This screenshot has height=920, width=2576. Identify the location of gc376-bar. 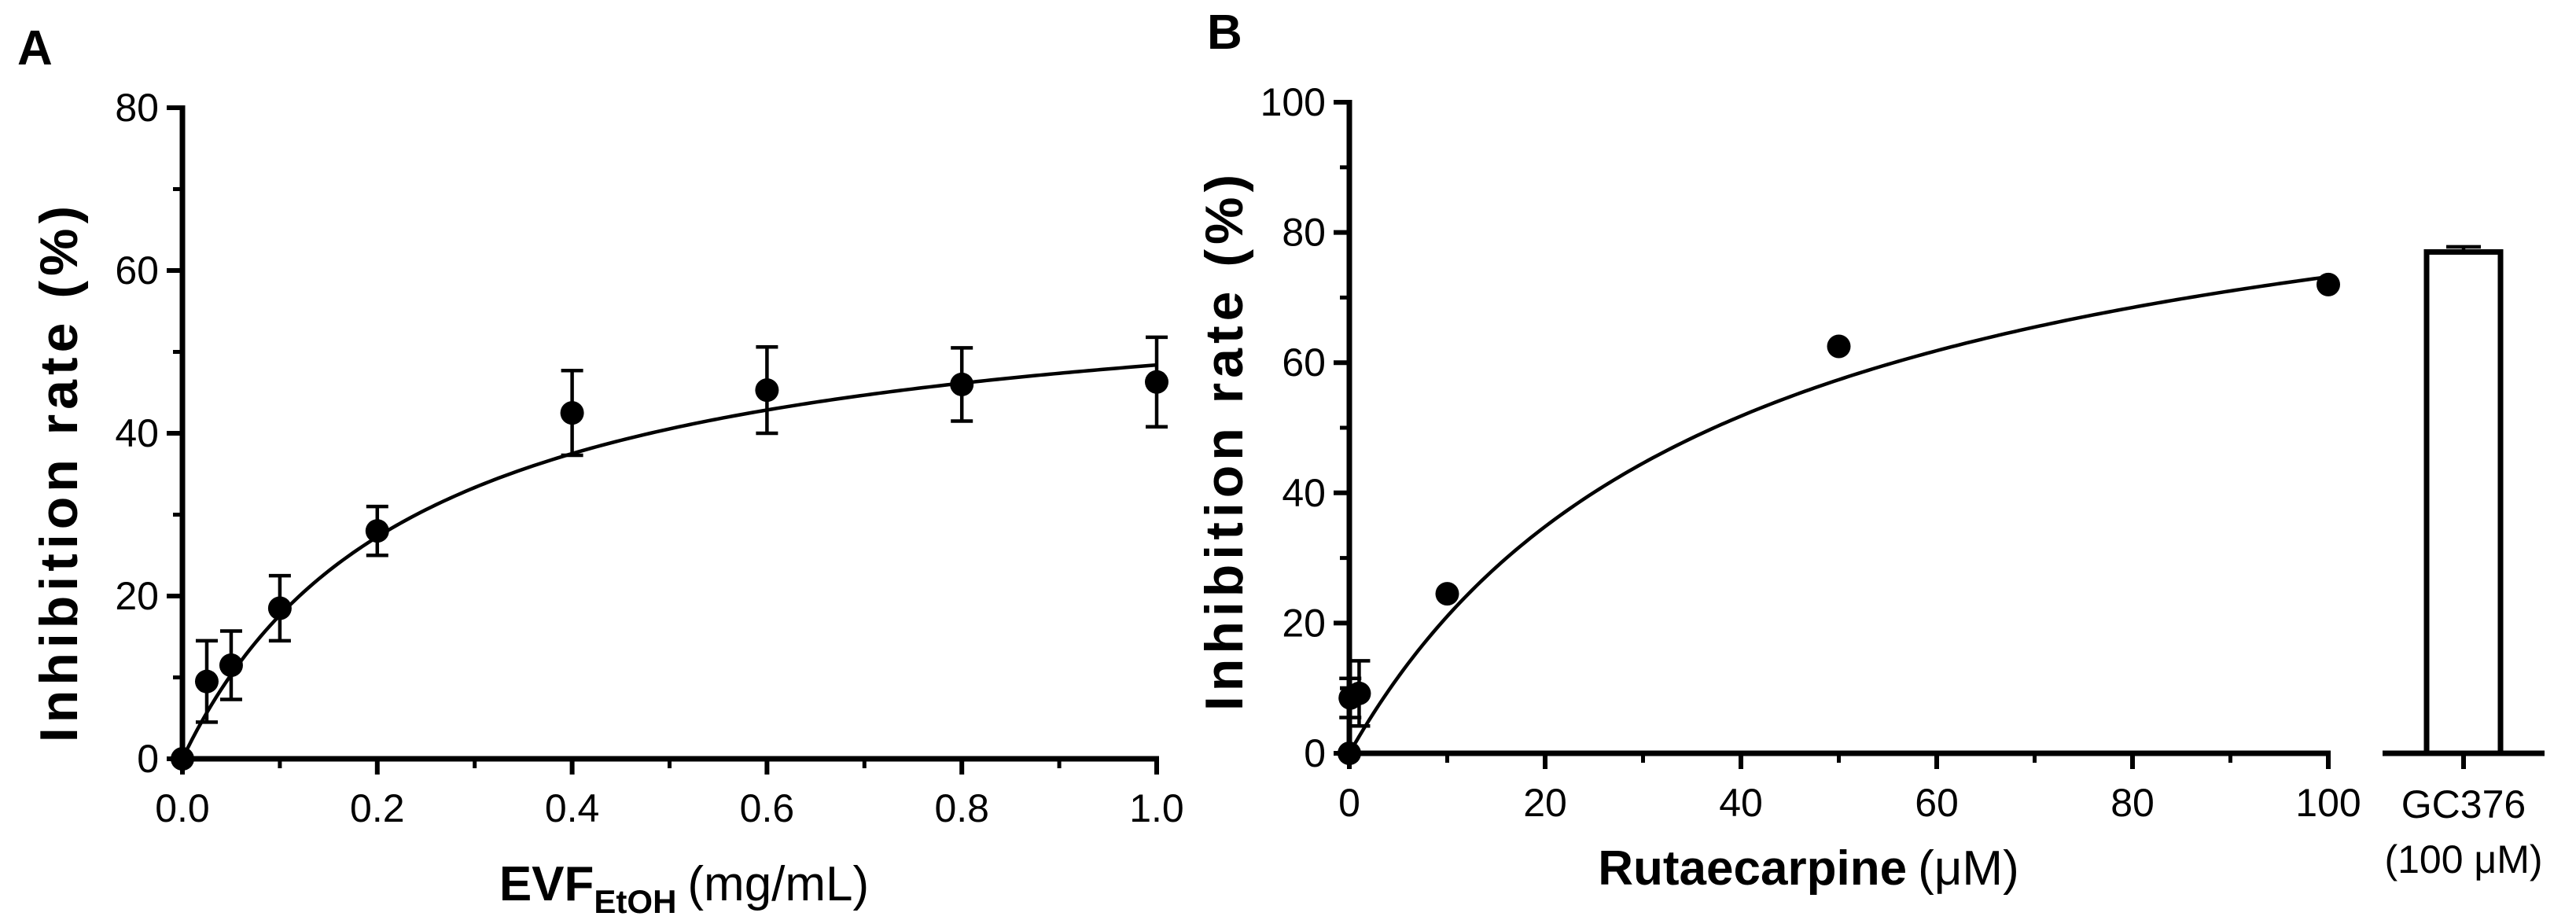
(2463, 502).